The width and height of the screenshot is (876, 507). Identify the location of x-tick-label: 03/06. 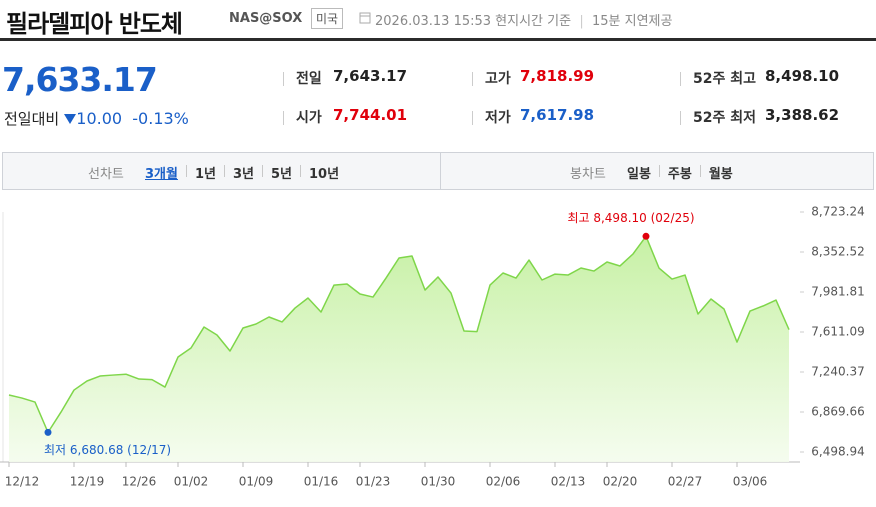
(750, 482).